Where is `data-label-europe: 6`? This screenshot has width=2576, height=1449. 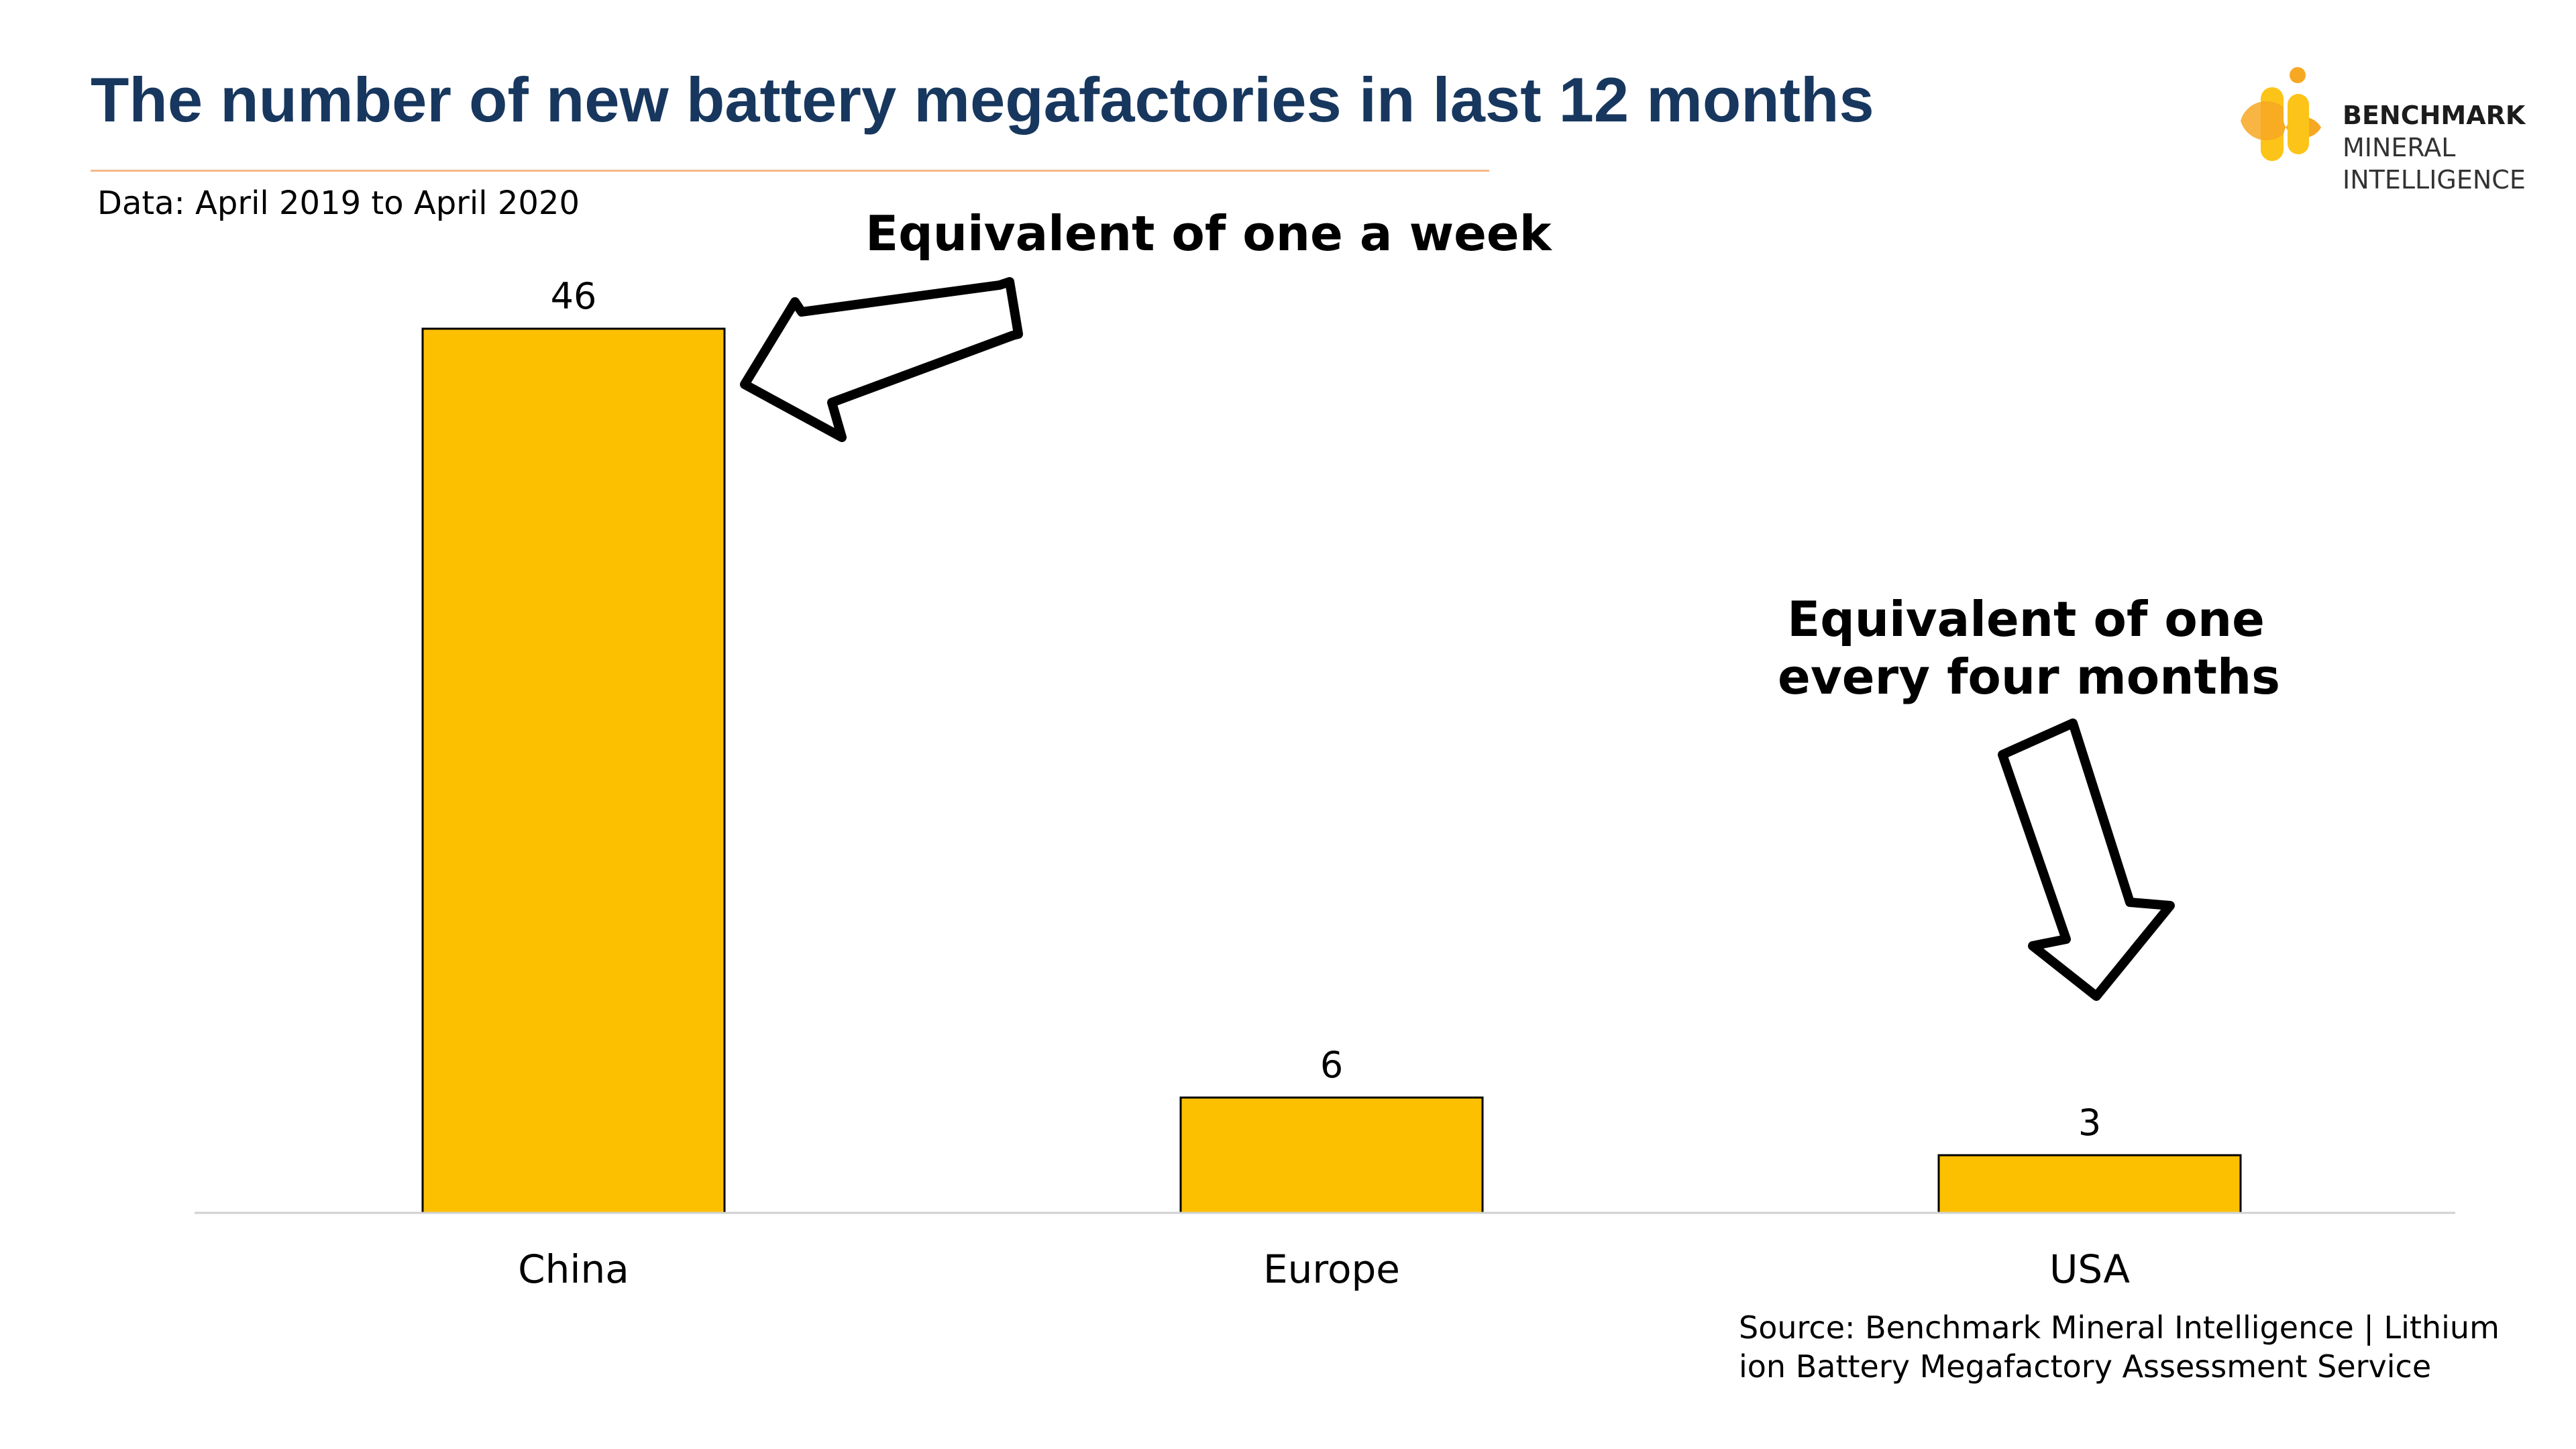
data-label-europe: 6 is located at coordinates (1331, 1065).